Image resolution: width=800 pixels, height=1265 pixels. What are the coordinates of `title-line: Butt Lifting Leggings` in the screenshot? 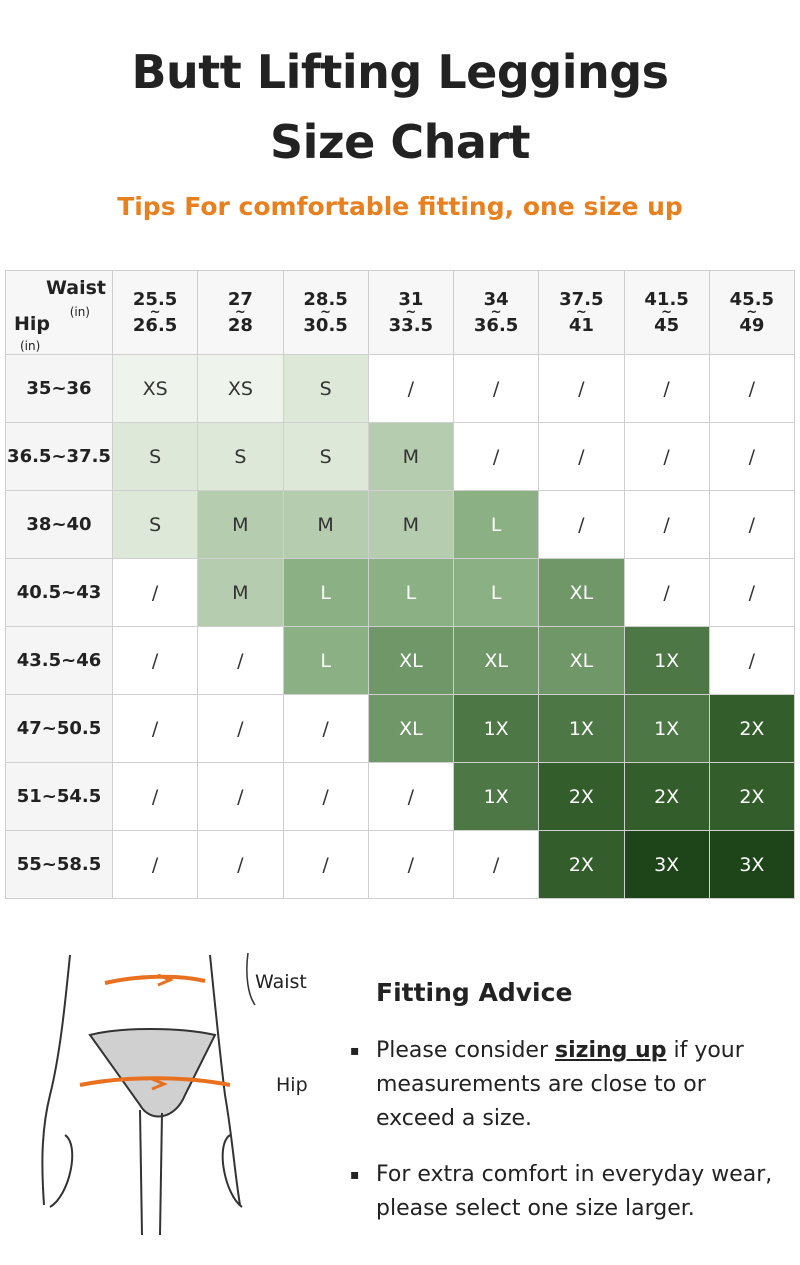 It's located at (400, 72).